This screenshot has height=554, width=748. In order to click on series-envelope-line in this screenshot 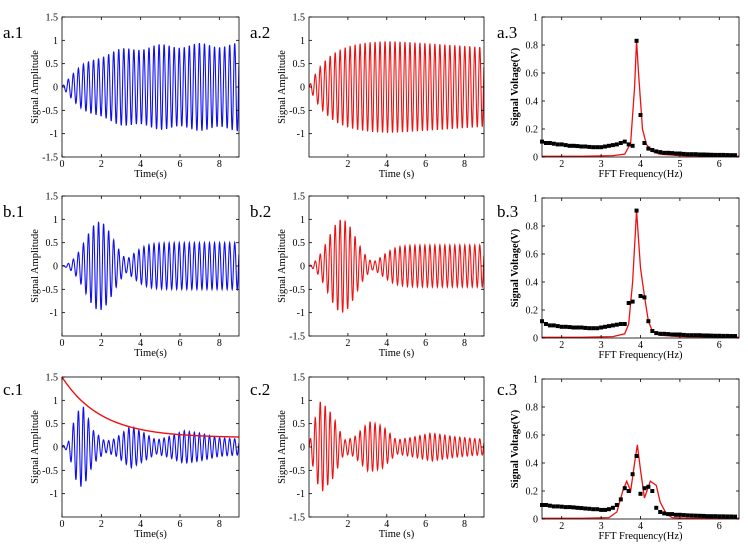, I will do `click(150, 407)`.